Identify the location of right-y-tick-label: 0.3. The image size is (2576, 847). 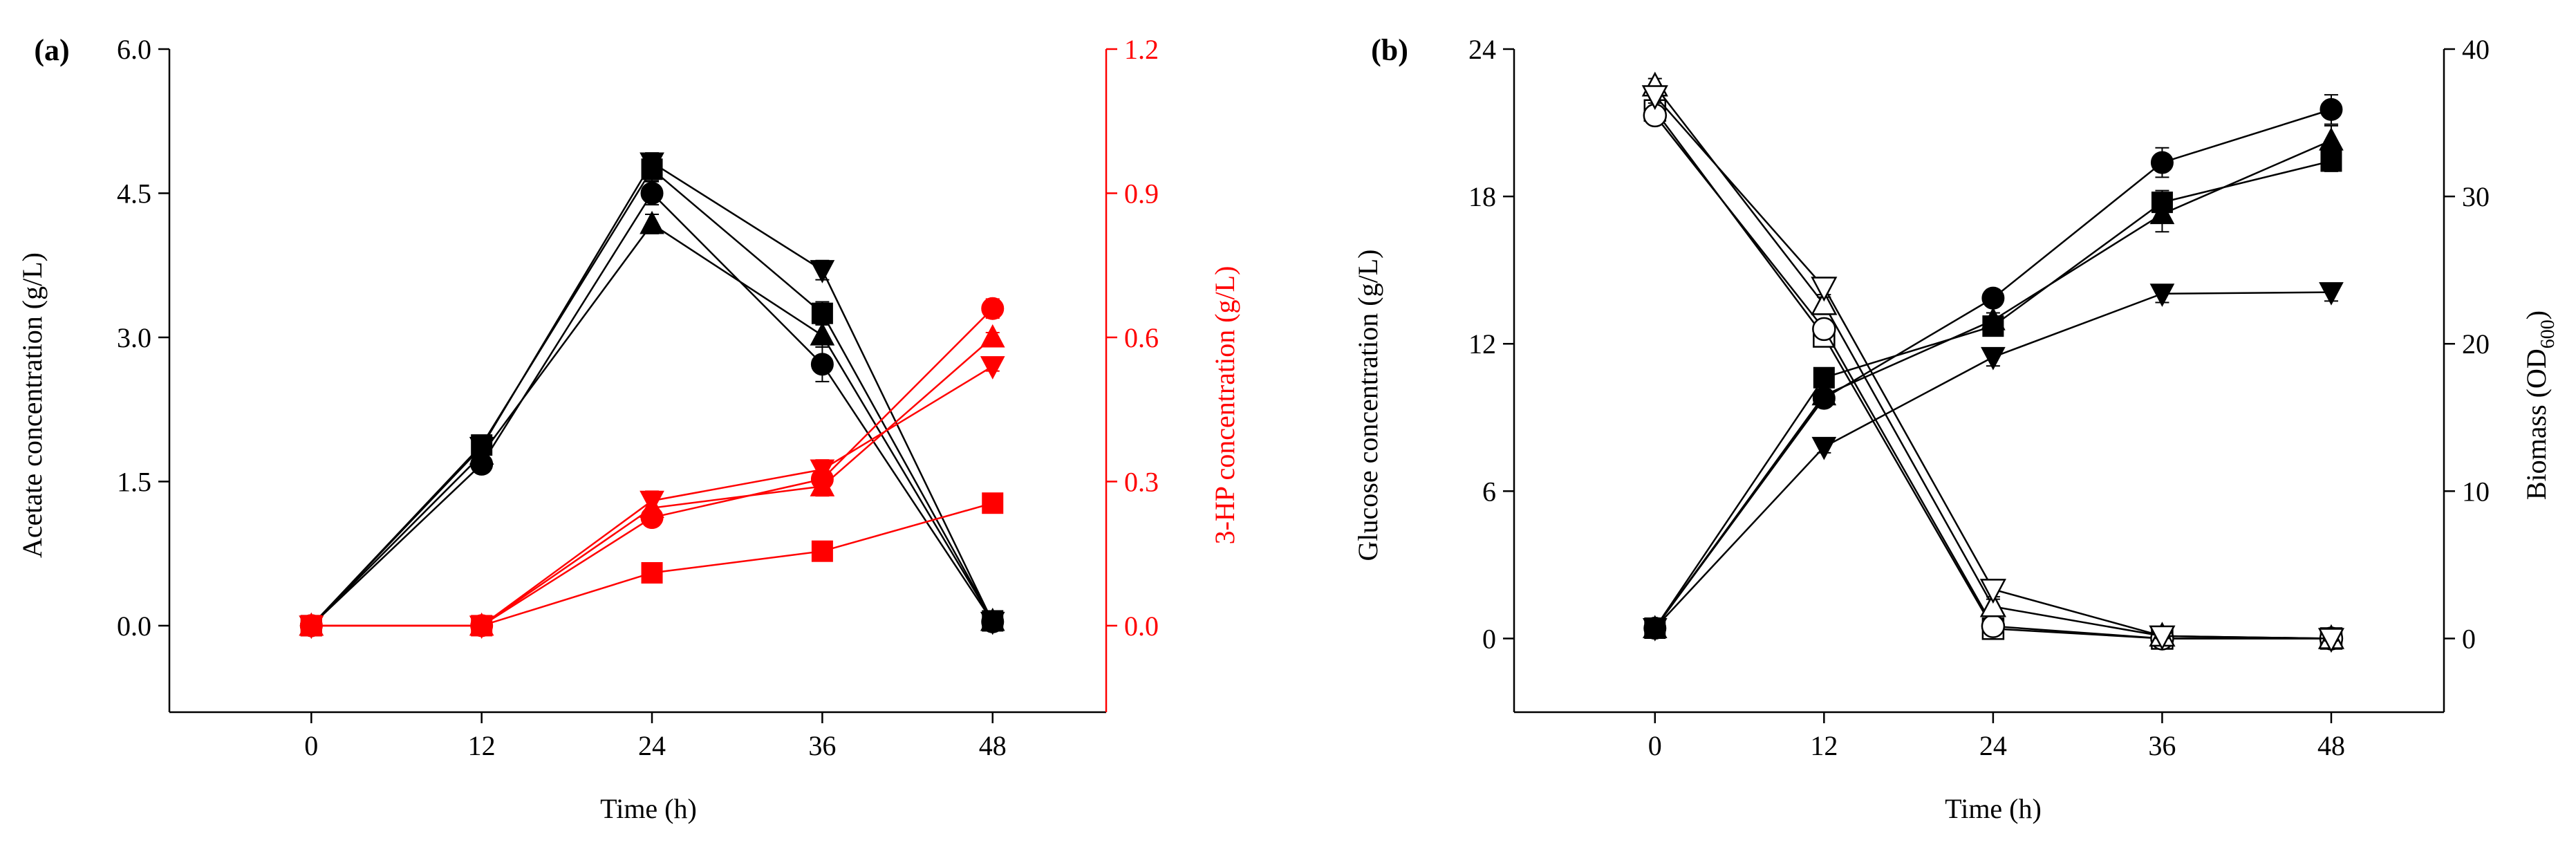
(1141, 481).